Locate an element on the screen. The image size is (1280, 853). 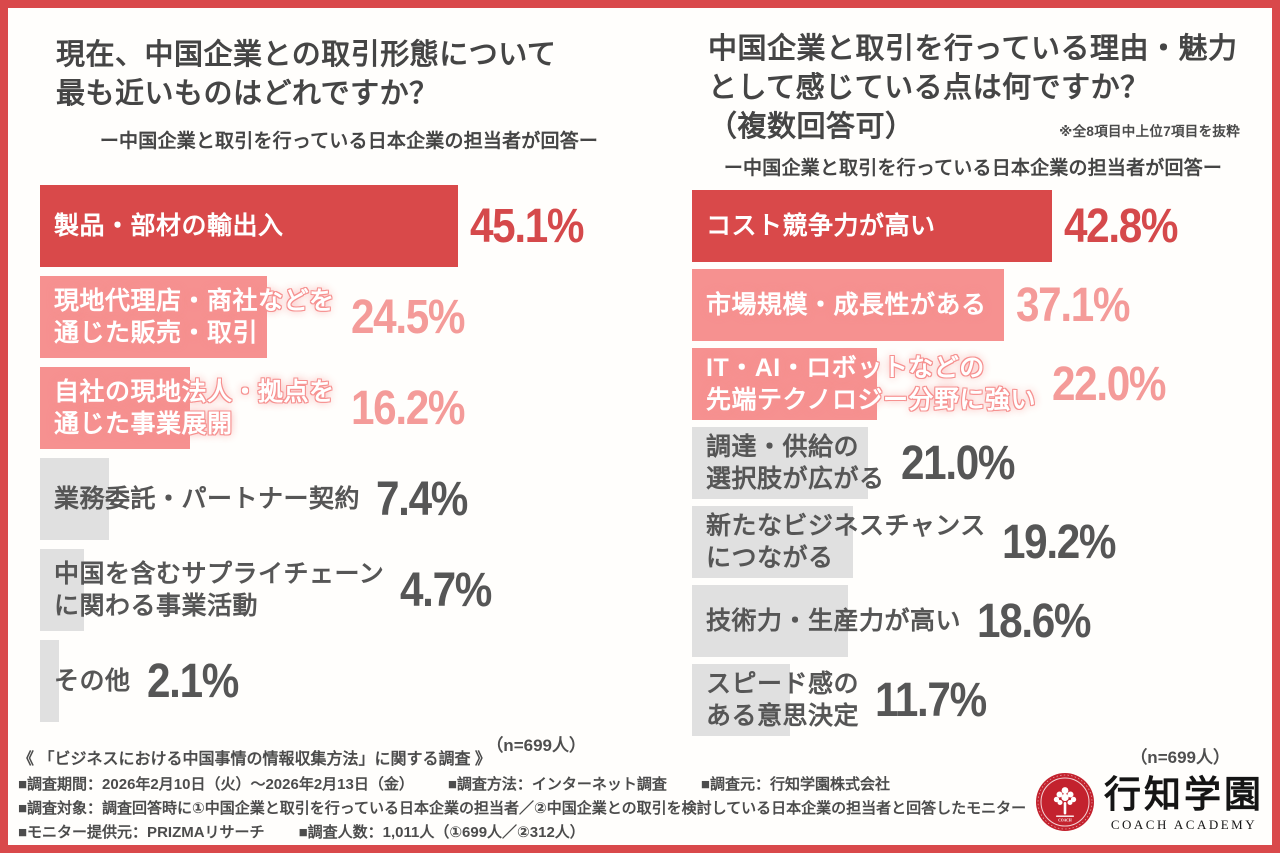
bar-row: 現地代理店・商社などを 通じた販売・取引 24.5% is located at coordinates (349, 317).